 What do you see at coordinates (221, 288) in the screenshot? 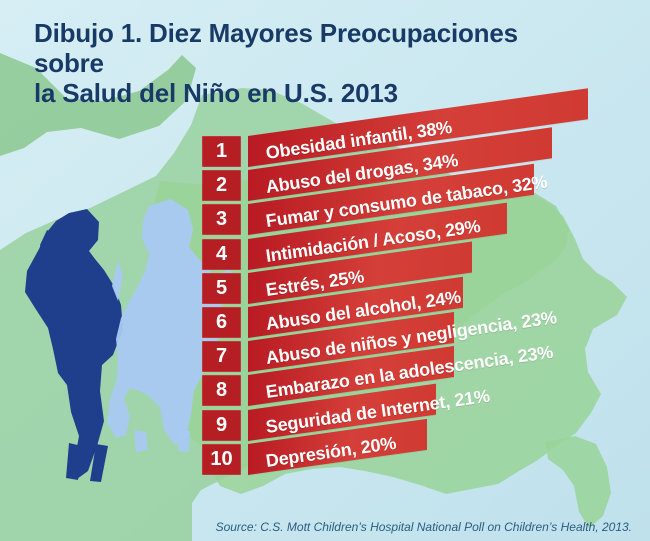
I see `rank-marker: 5` at bounding box center [221, 288].